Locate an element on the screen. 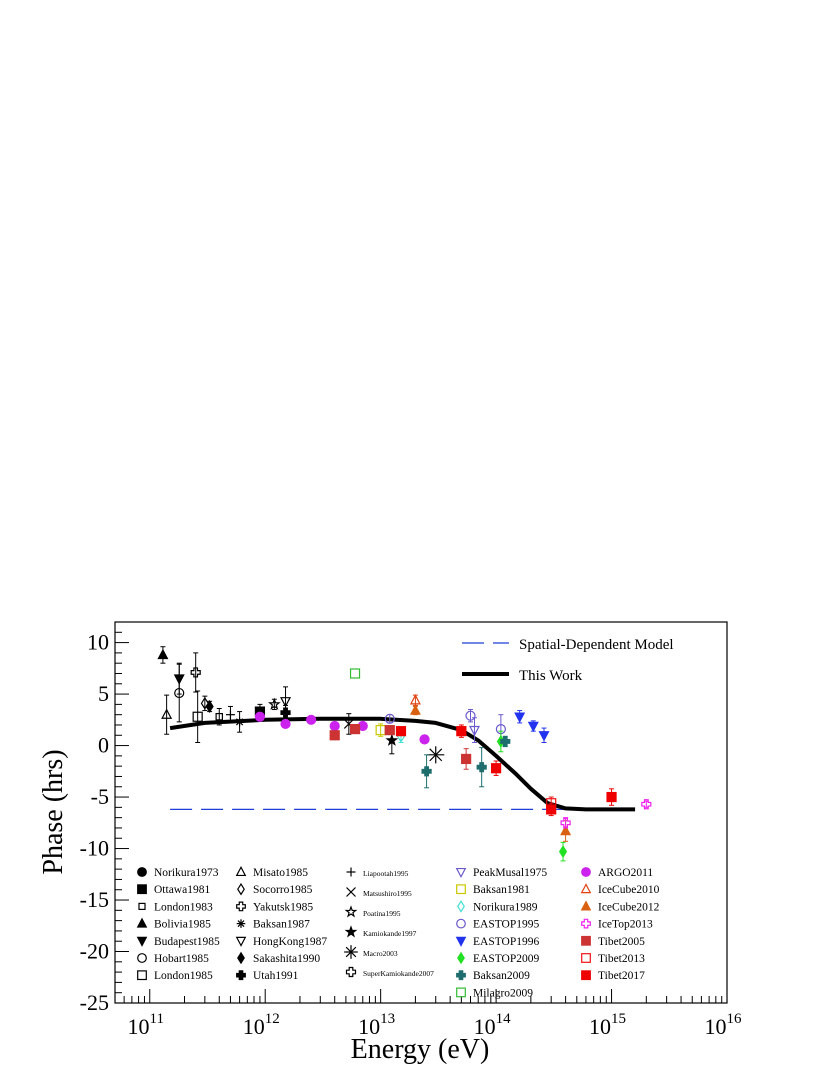  point-icetop2013 is located at coordinates (565, 823).